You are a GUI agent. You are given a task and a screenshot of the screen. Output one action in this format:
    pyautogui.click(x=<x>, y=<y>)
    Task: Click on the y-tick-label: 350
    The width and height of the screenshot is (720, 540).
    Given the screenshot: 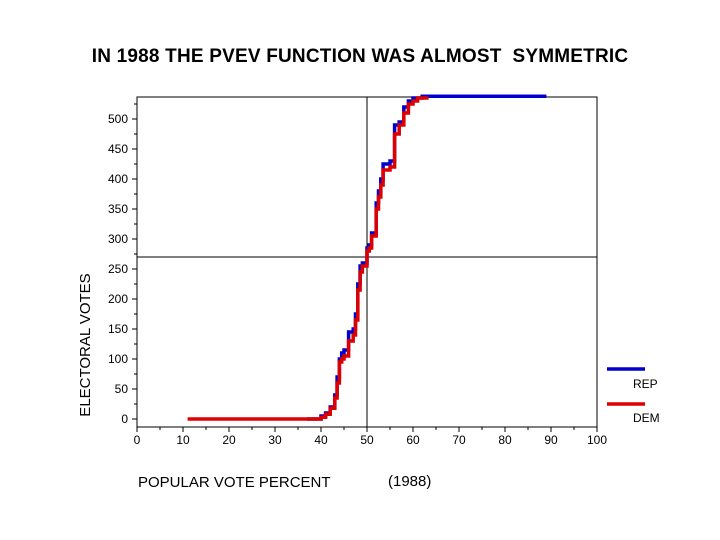 What is the action you would take?
    pyautogui.click(x=118, y=209)
    